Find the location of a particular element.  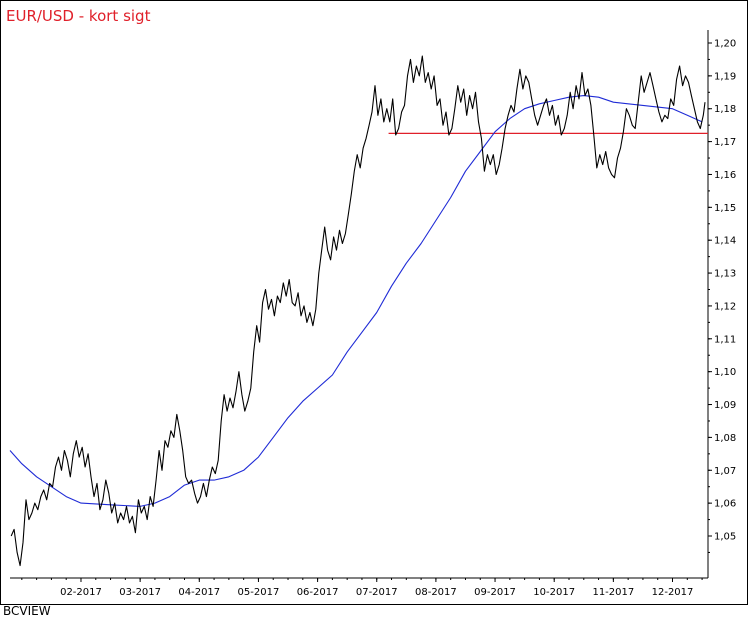

x-tick-label: 06-2017 is located at coordinates (318, 592).